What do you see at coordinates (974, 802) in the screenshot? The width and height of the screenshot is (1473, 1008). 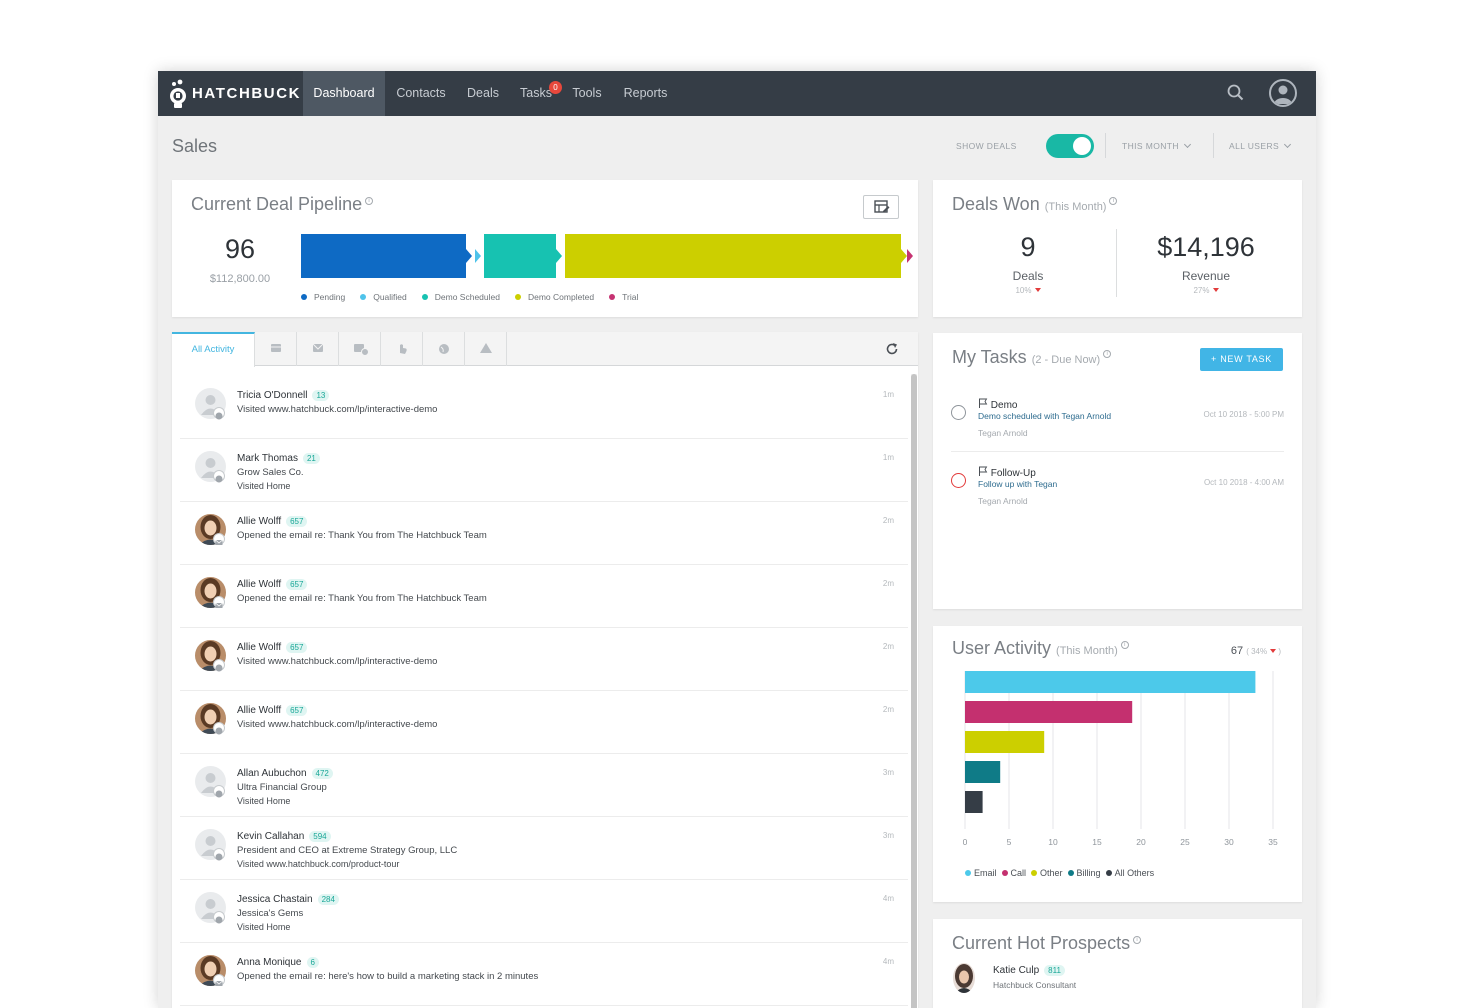 I see `chart-bar-all-others` at bounding box center [974, 802].